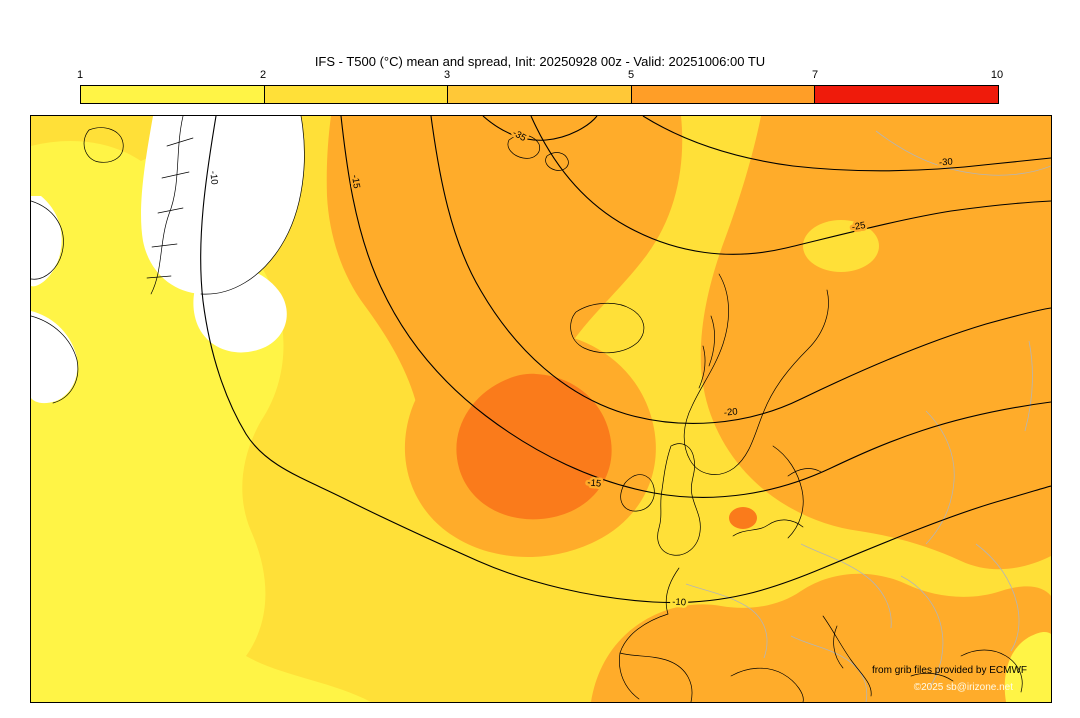 Image resolution: width=1080 pixels, height=718 pixels. I want to click on colorbar-tick: 5, so click(631, 75).